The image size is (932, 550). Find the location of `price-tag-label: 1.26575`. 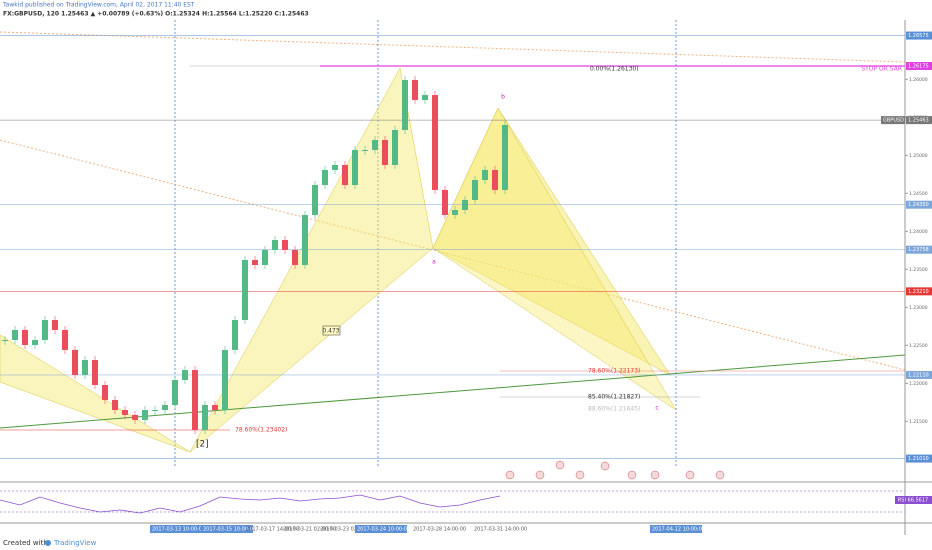

price-tag-label: 1.26575 is located at coordinates (918, 36).